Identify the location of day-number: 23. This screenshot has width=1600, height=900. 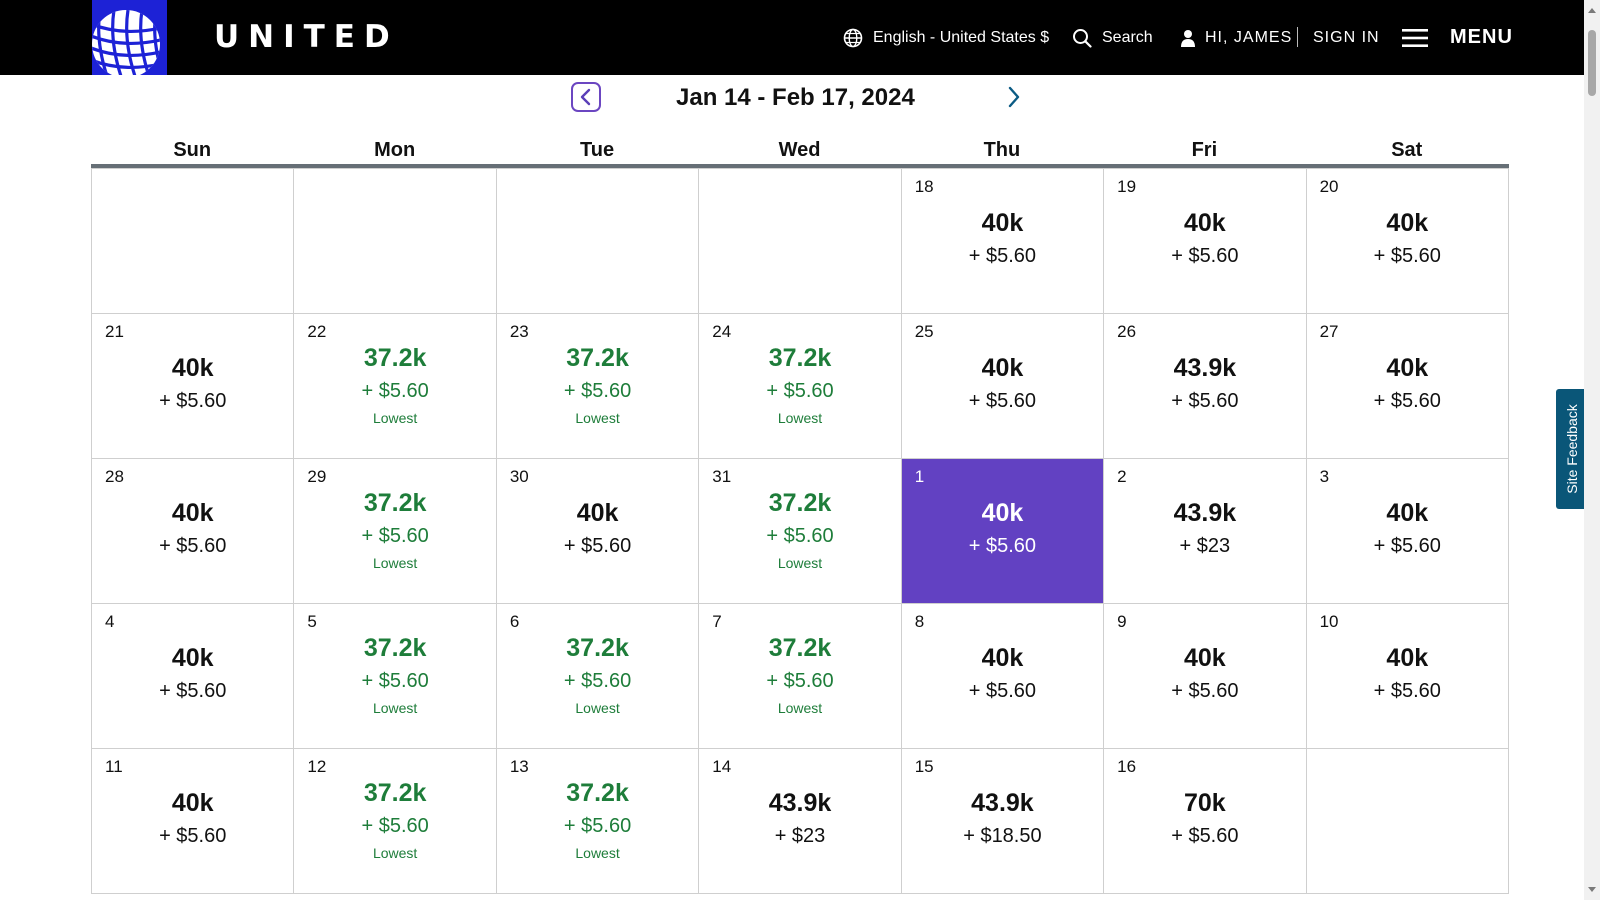
(519, 331).